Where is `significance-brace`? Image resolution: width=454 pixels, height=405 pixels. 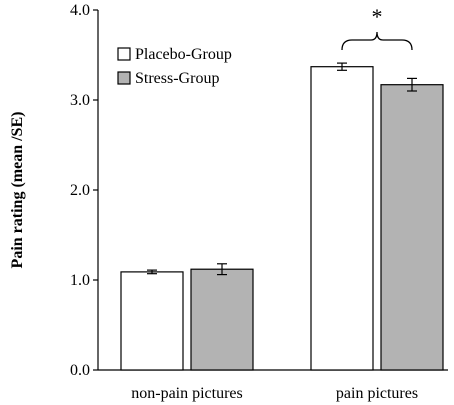 significance-brace is located at coordinates (377, 41).